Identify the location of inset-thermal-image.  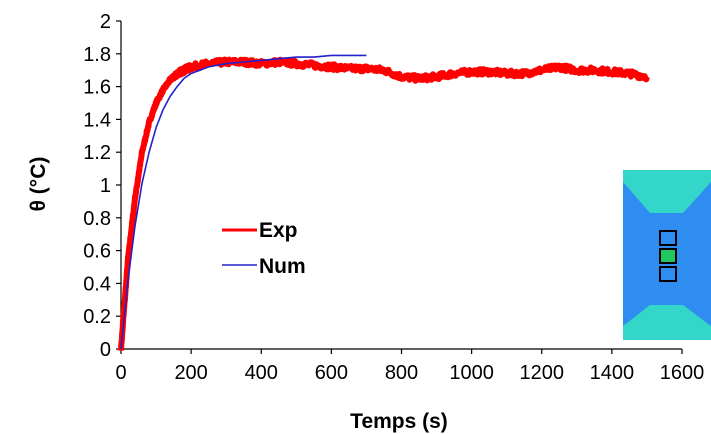
(667, 255).